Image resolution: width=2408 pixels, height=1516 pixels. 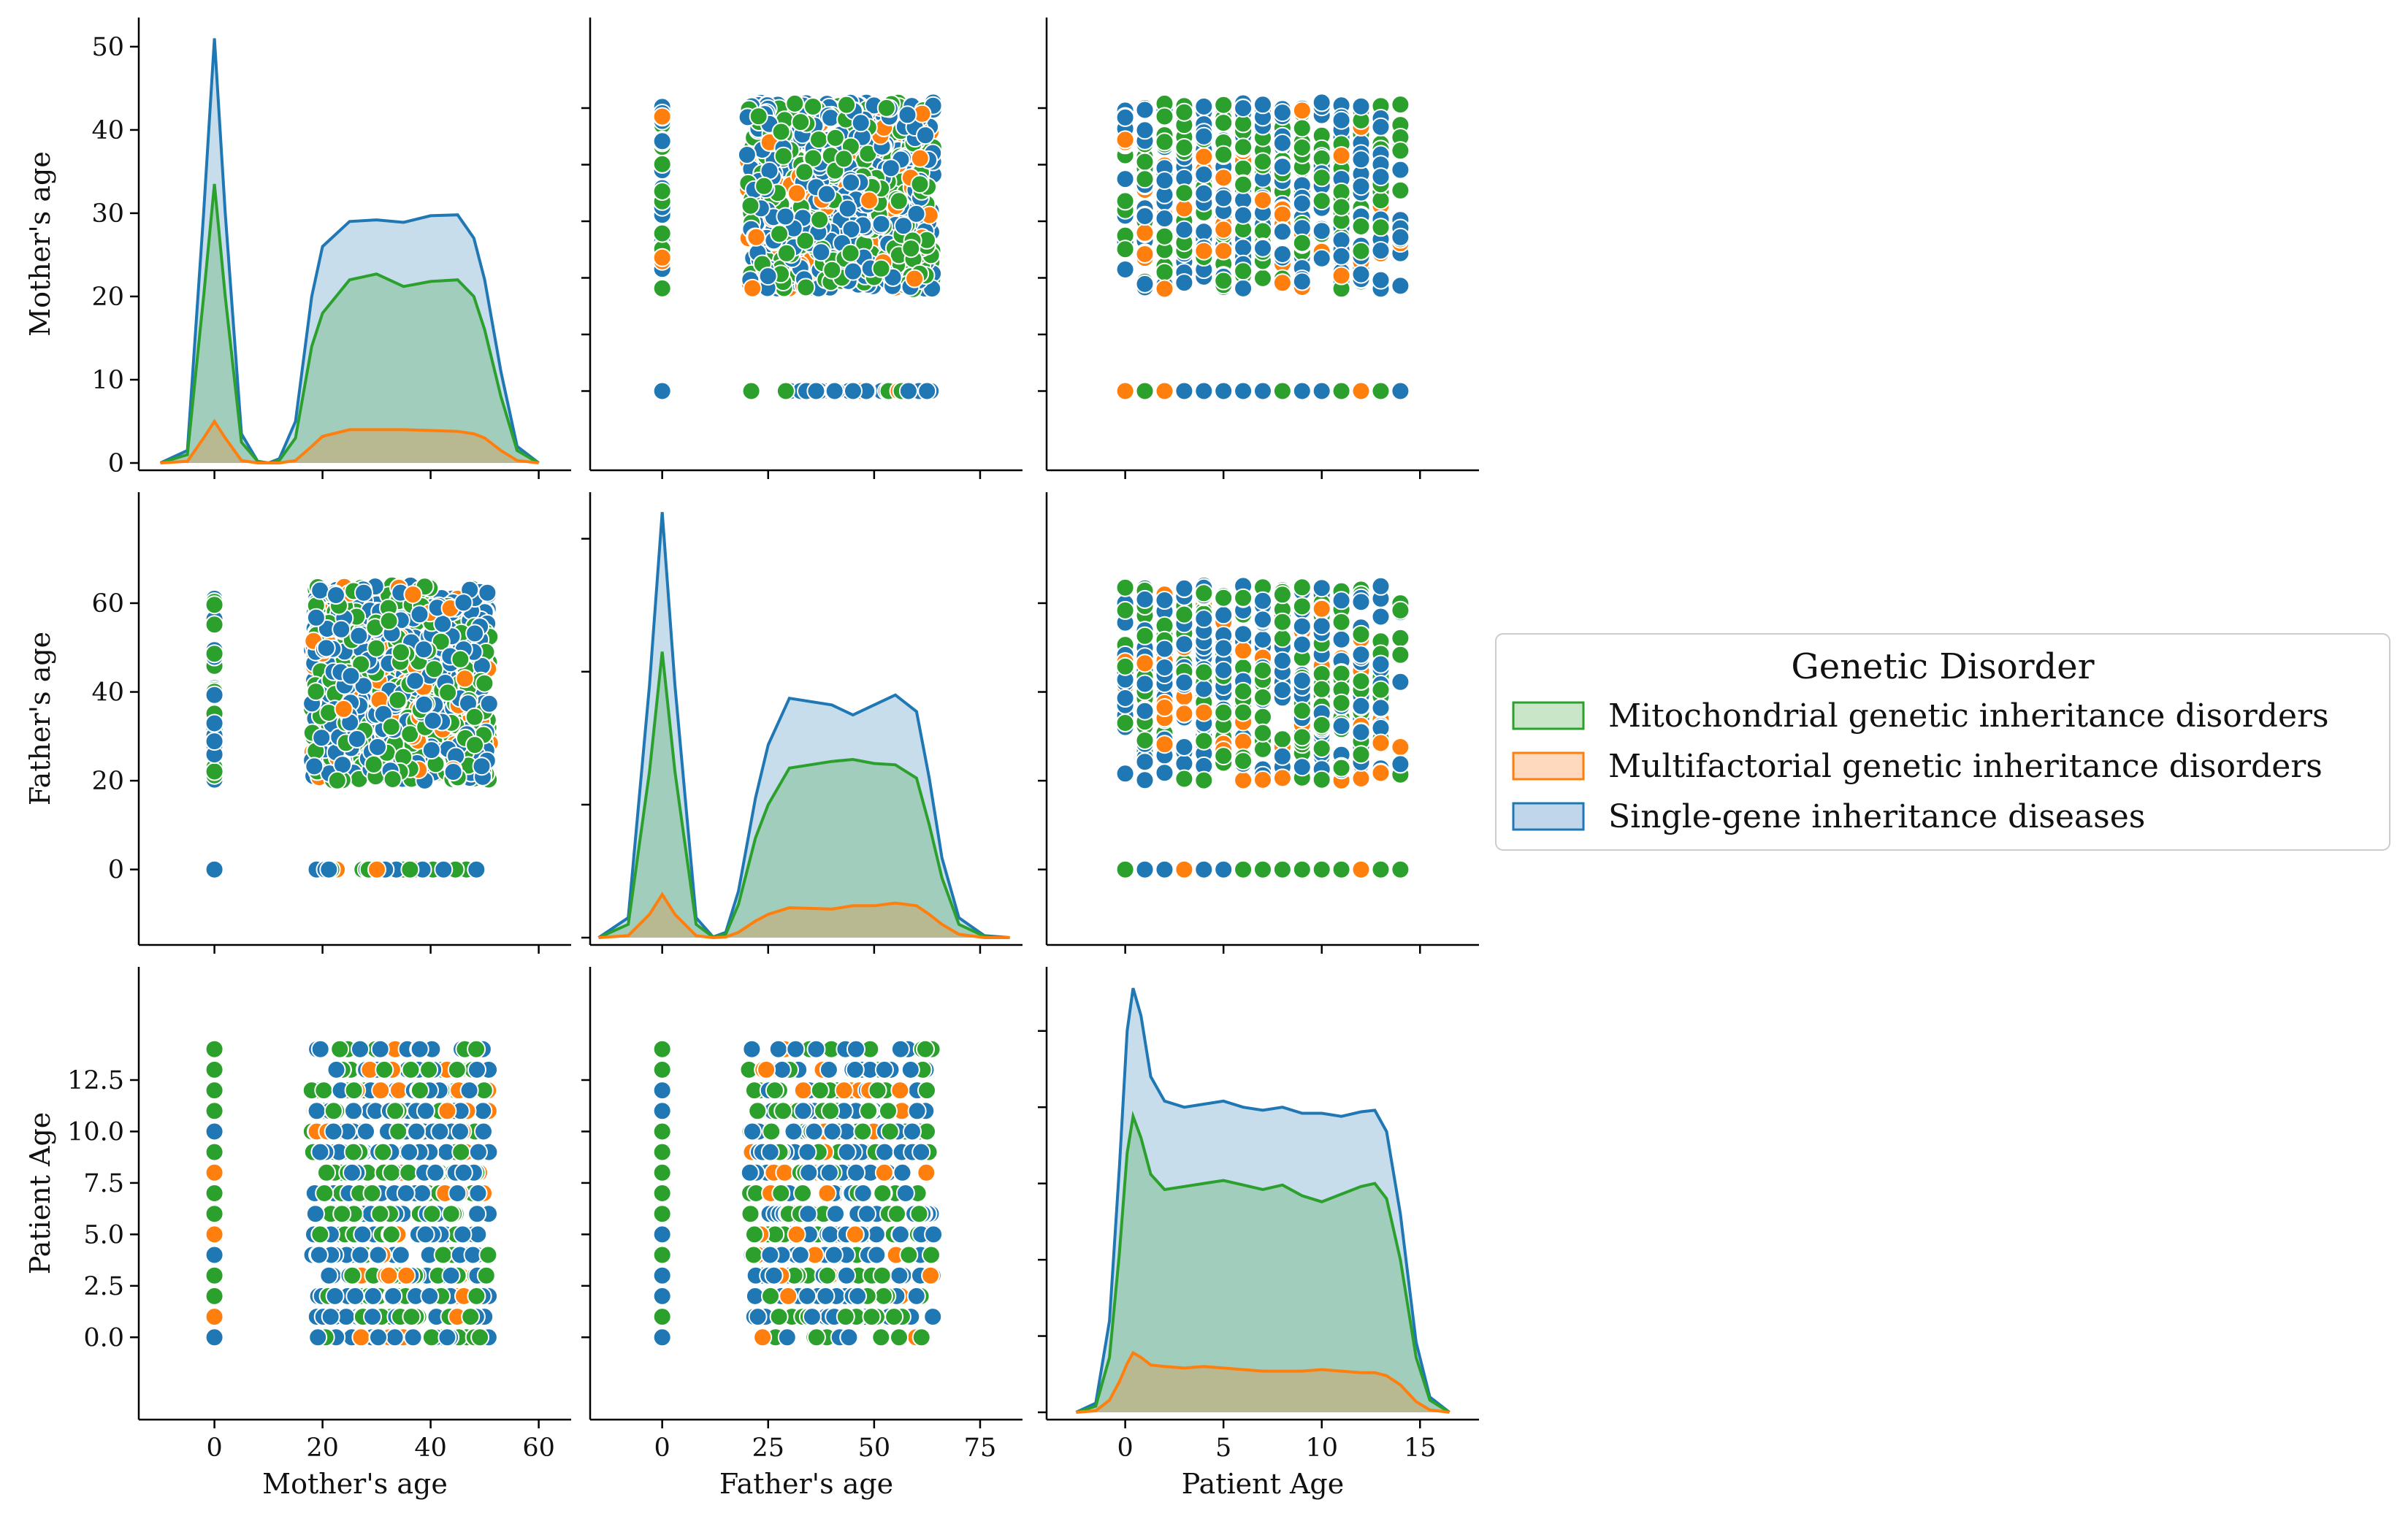 What do you see at coordinates (107, 214) in the screenshot?
I see `y-tick-label: 30` at bounding box center [107, 214].